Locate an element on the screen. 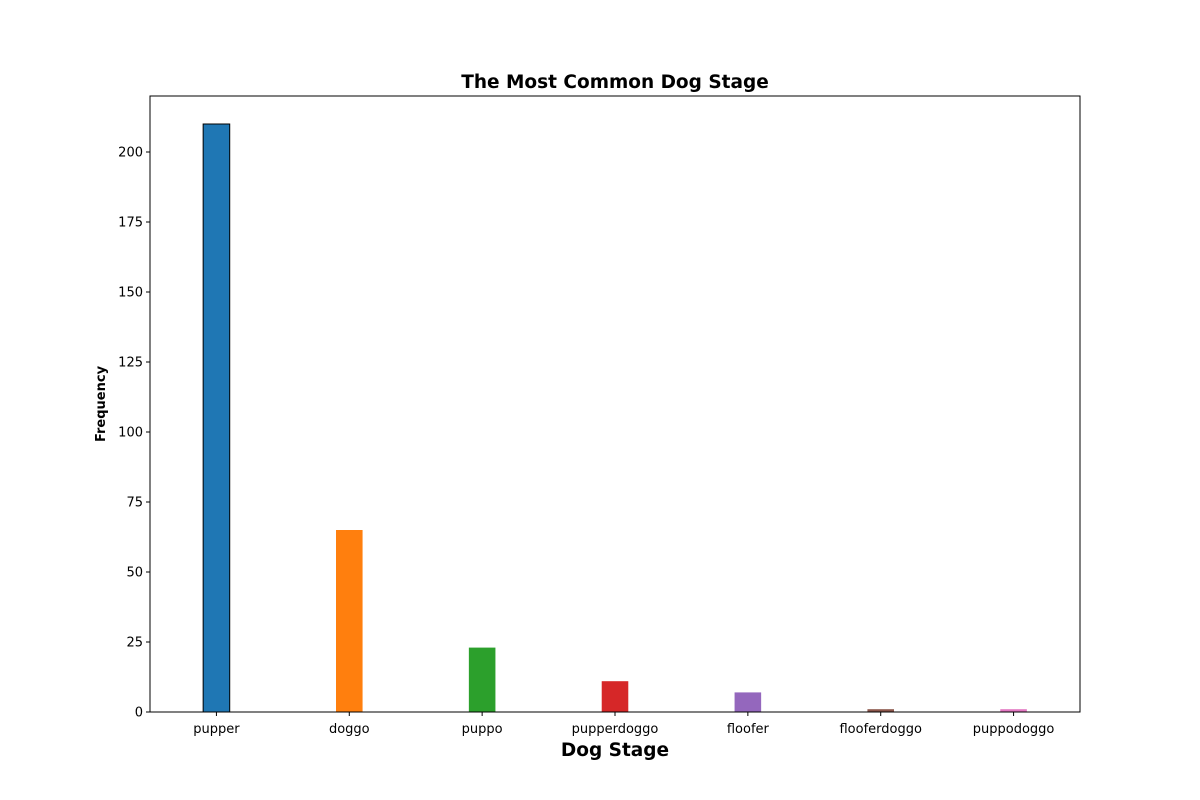  x-tick-label-doggo: doggo is located at coordinates (349, 729).